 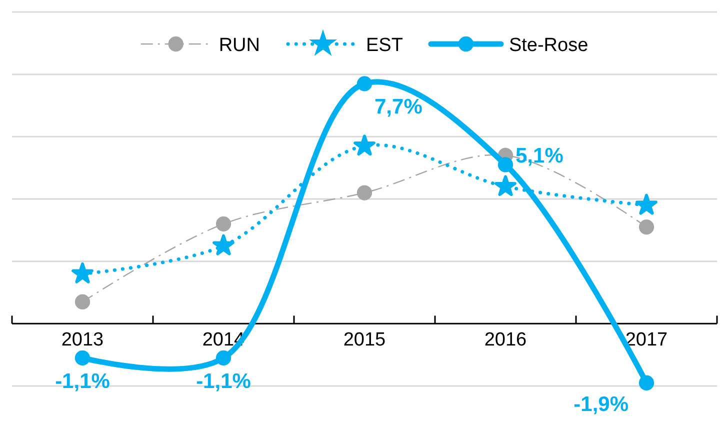 I want to click on legend-label: RUN, so click(x=239, y=45).